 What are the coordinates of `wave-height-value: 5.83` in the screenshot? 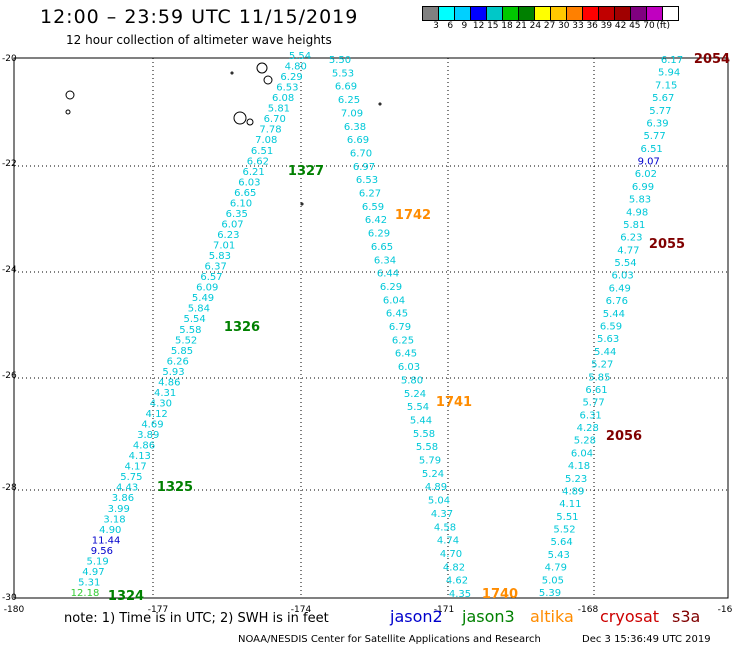 It's located at (220, 256).